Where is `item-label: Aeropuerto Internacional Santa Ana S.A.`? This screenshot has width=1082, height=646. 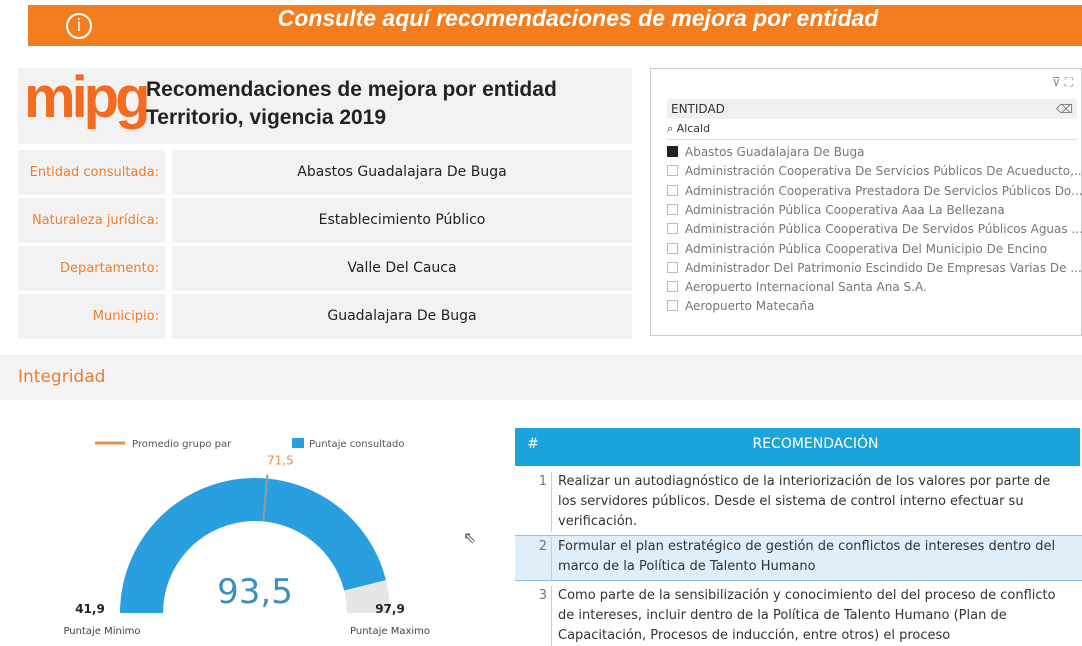
item-label: Aeropuerto Internacional Santa Ana S.A. is located at coordinates (806, 287).